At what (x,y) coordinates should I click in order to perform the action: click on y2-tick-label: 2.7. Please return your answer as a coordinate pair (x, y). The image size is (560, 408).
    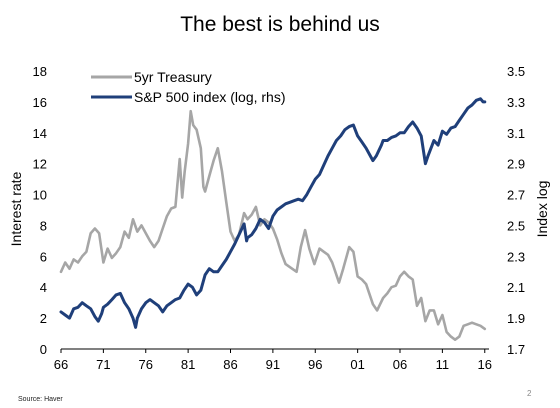
    Looking at the image, I should click on (516, 195).